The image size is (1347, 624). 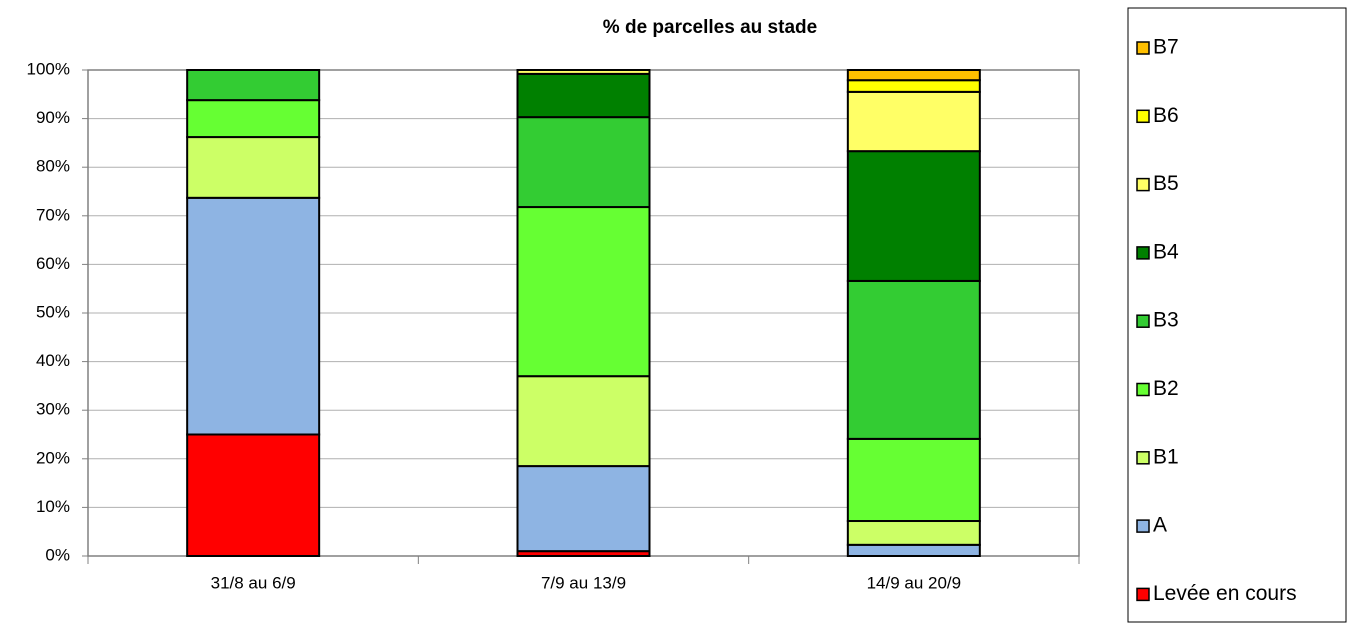 What do you see at coordinates (53, 506) in the screenshot?
I see `y-tick-label: 10%` at bounding box center [53, 506].